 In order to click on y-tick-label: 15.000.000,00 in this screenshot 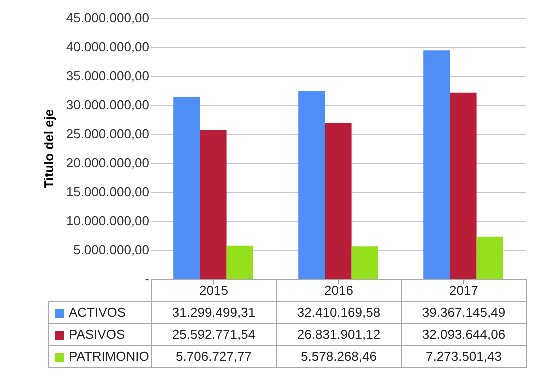, I will do `click(108, 192)`.